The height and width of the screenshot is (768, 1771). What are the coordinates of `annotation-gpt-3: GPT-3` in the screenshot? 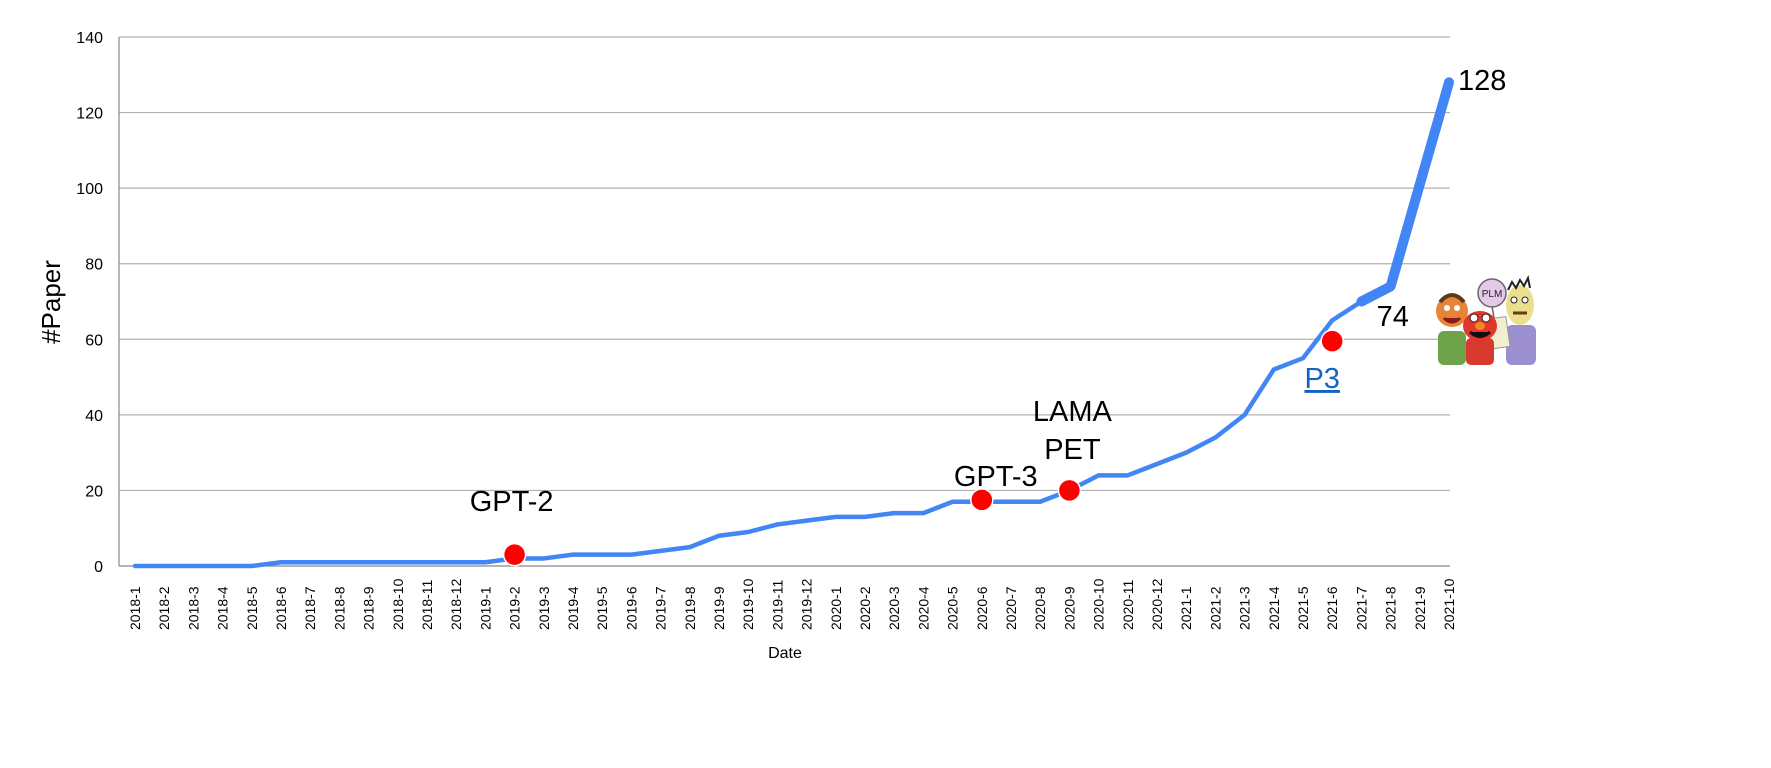 It's located at (996, 477).